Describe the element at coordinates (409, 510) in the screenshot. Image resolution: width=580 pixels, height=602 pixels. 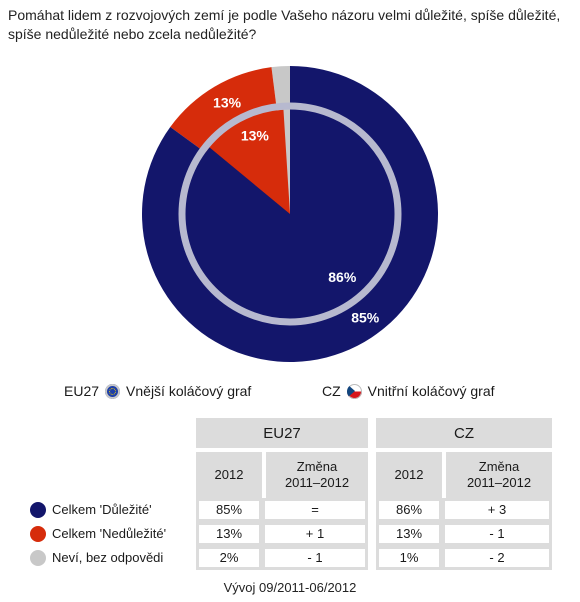
I see `cz-2012-value: 86%` at that location.